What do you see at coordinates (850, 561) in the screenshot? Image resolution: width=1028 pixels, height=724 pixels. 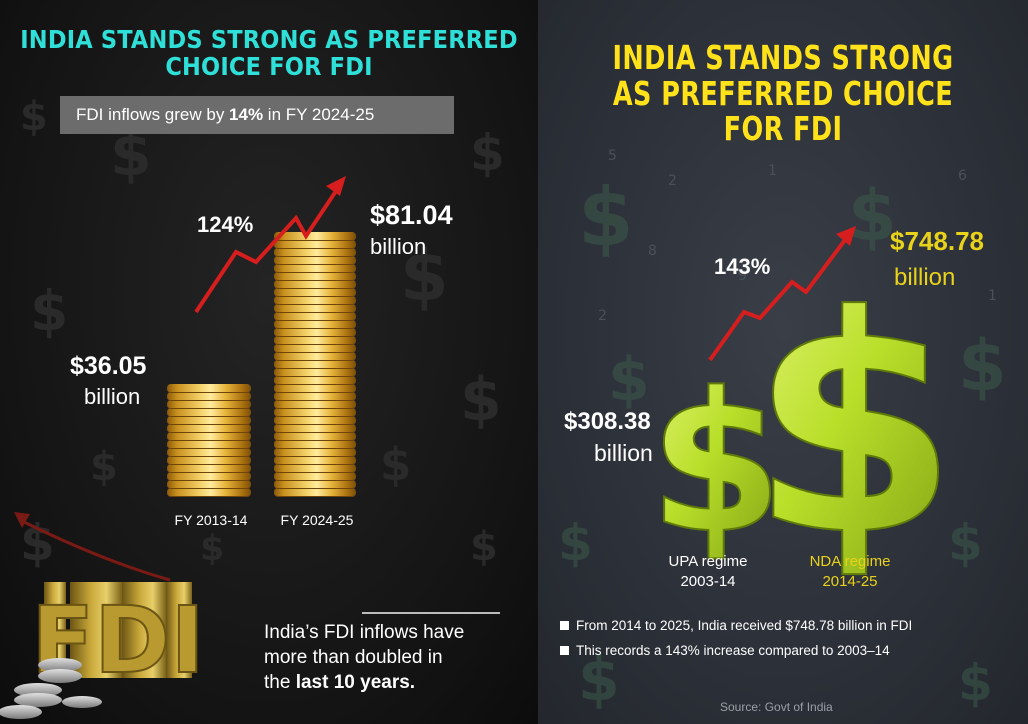 I see `category-nda-line-1: NDA regime` at bounding box center [850, 561].